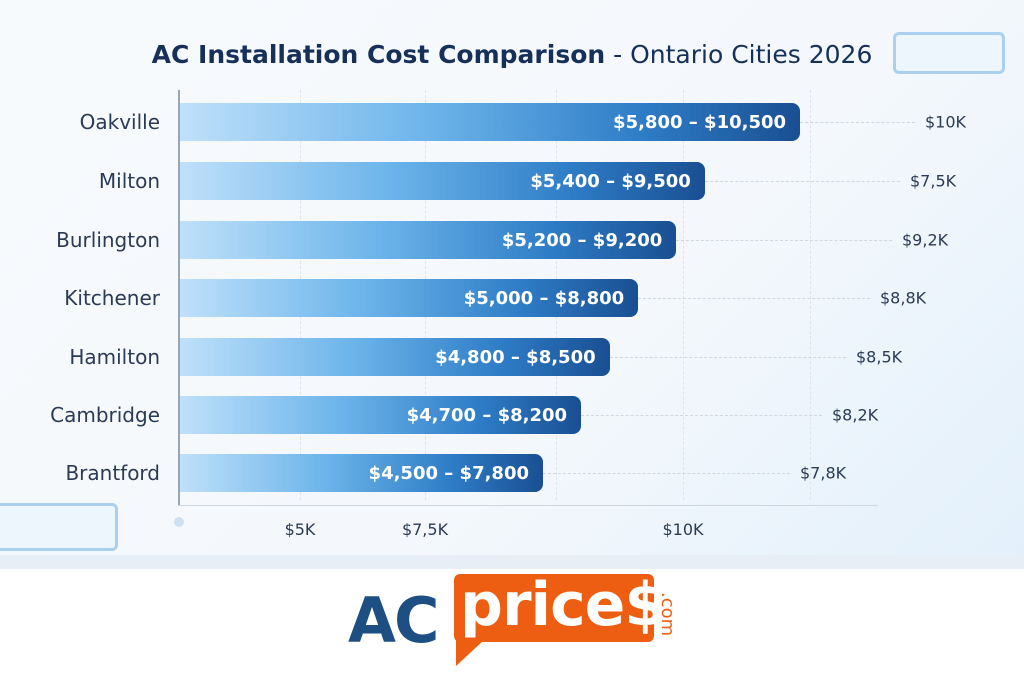  What do you see at coordinates (490, 122) in the screenshot?
I see `bar: $5,800 – $10,500` at bounding box center [490, 122].